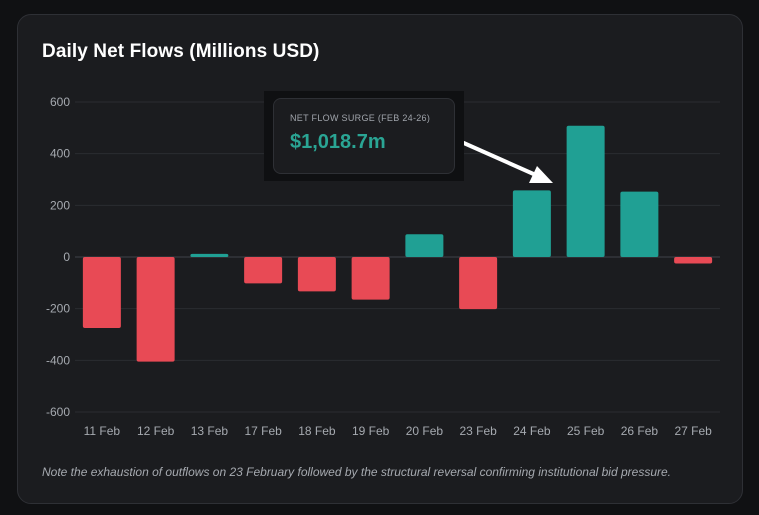  Describe the element at coordinates (155, 309) in the screenshot. I see `bar-12-feb` at that location.